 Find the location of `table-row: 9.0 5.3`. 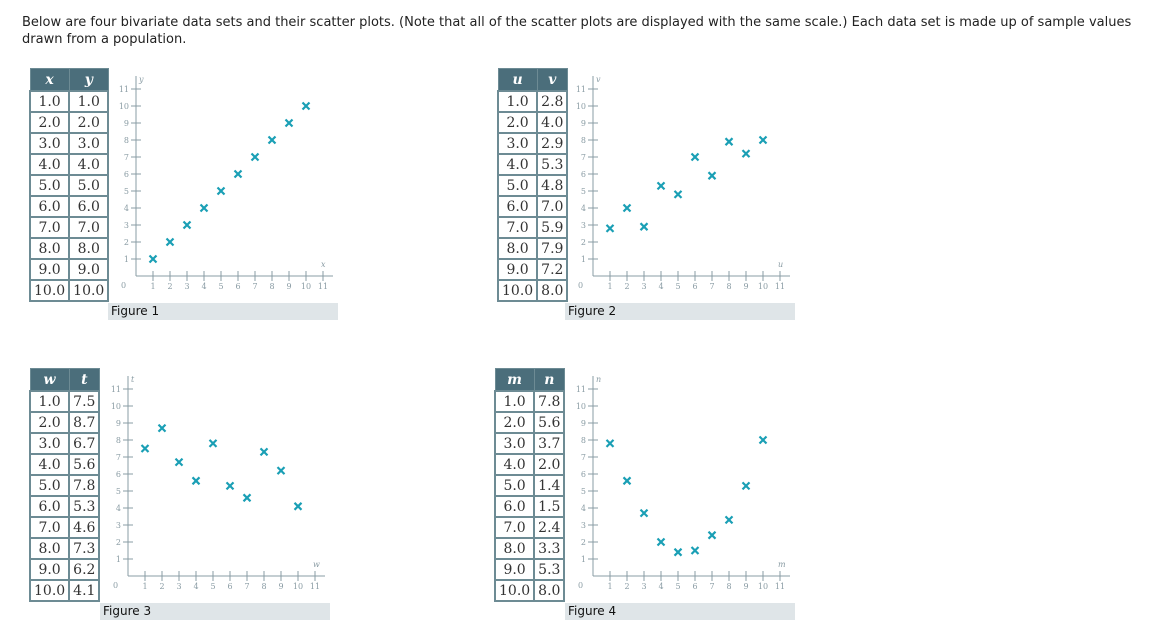

table-row: 9.0 5.3 is located at coordinates (529, 569).